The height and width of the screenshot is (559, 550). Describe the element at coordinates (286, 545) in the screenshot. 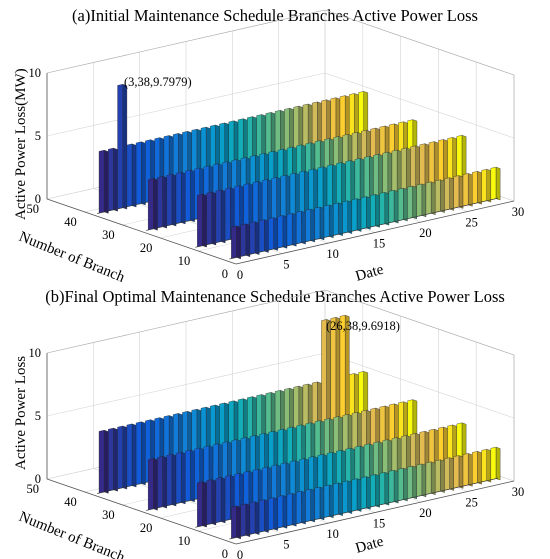

I see `x-tick-label: 5` at that location.